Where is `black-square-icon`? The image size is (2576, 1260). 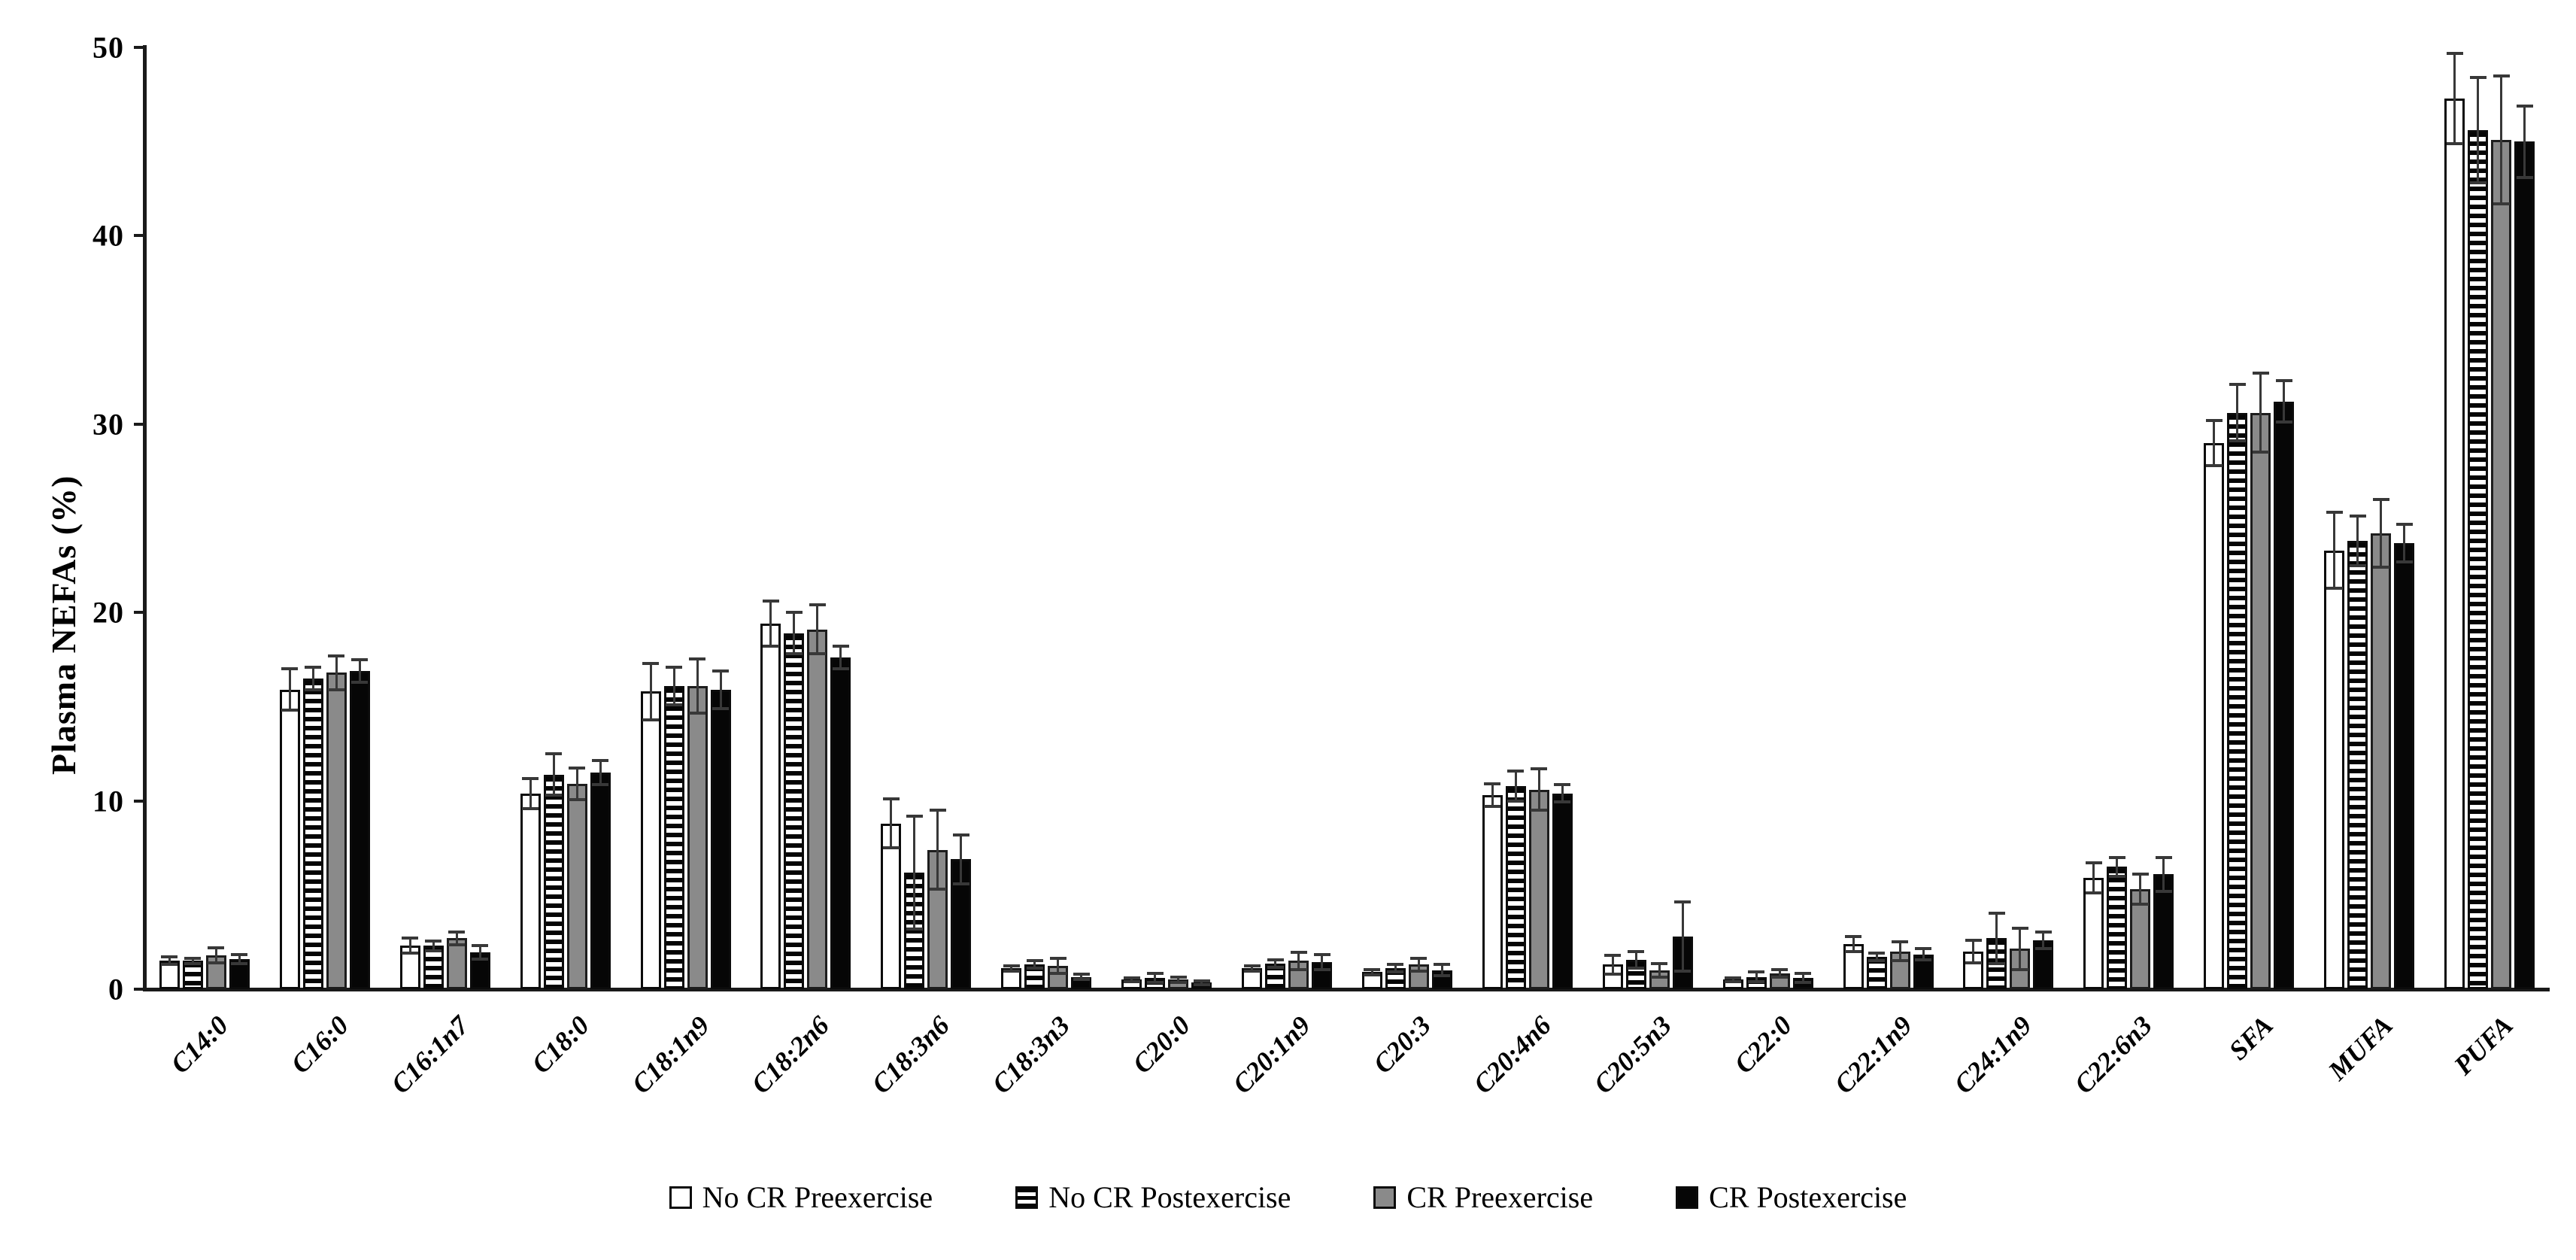
black-square-icon is located at coordinates (1687, 1197).